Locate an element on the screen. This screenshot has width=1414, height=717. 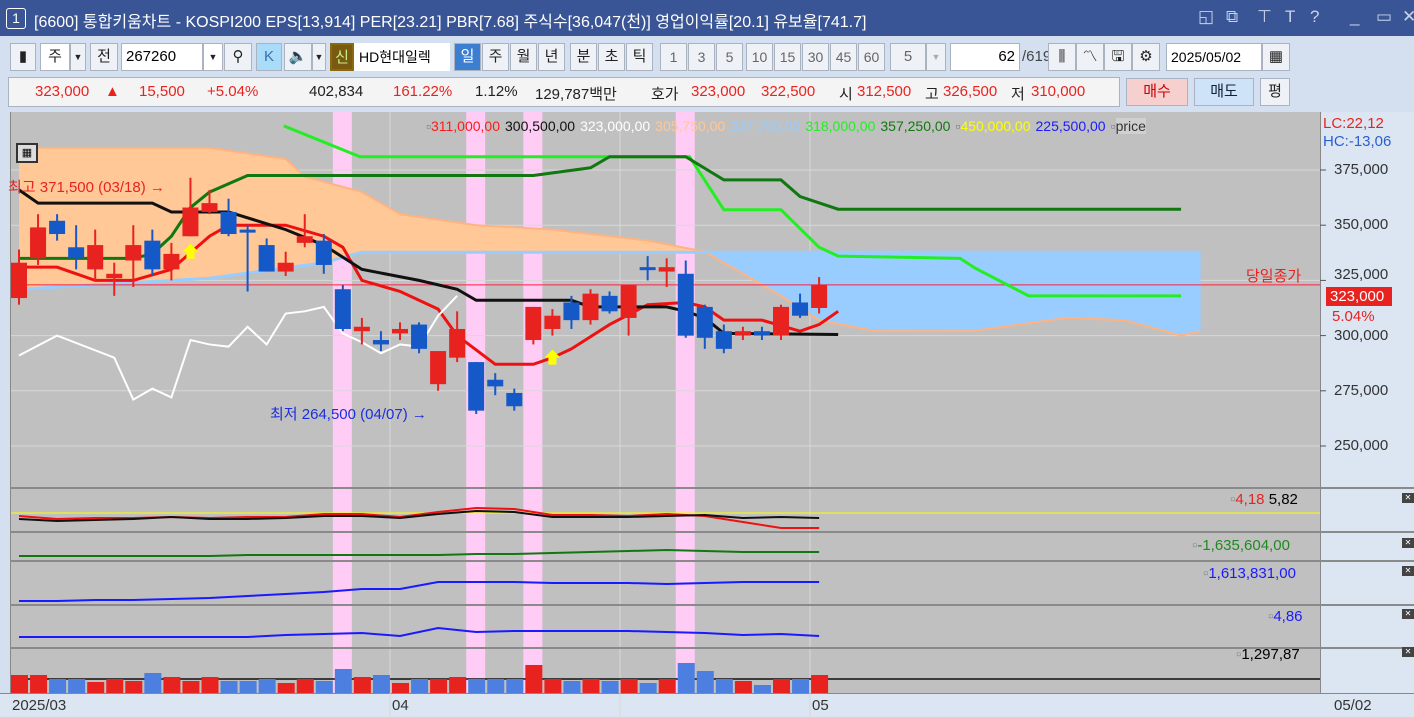
interval-button-2: 5 is located at coordinates (729, 57).